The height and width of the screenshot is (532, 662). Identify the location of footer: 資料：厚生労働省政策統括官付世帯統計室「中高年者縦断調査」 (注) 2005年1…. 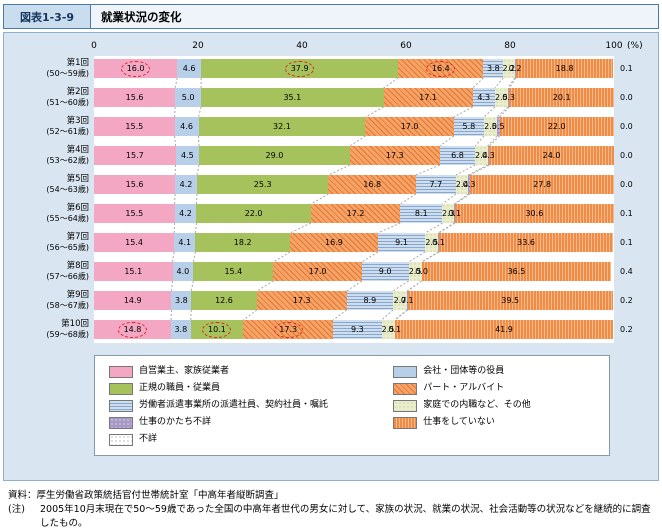
(331, 505).